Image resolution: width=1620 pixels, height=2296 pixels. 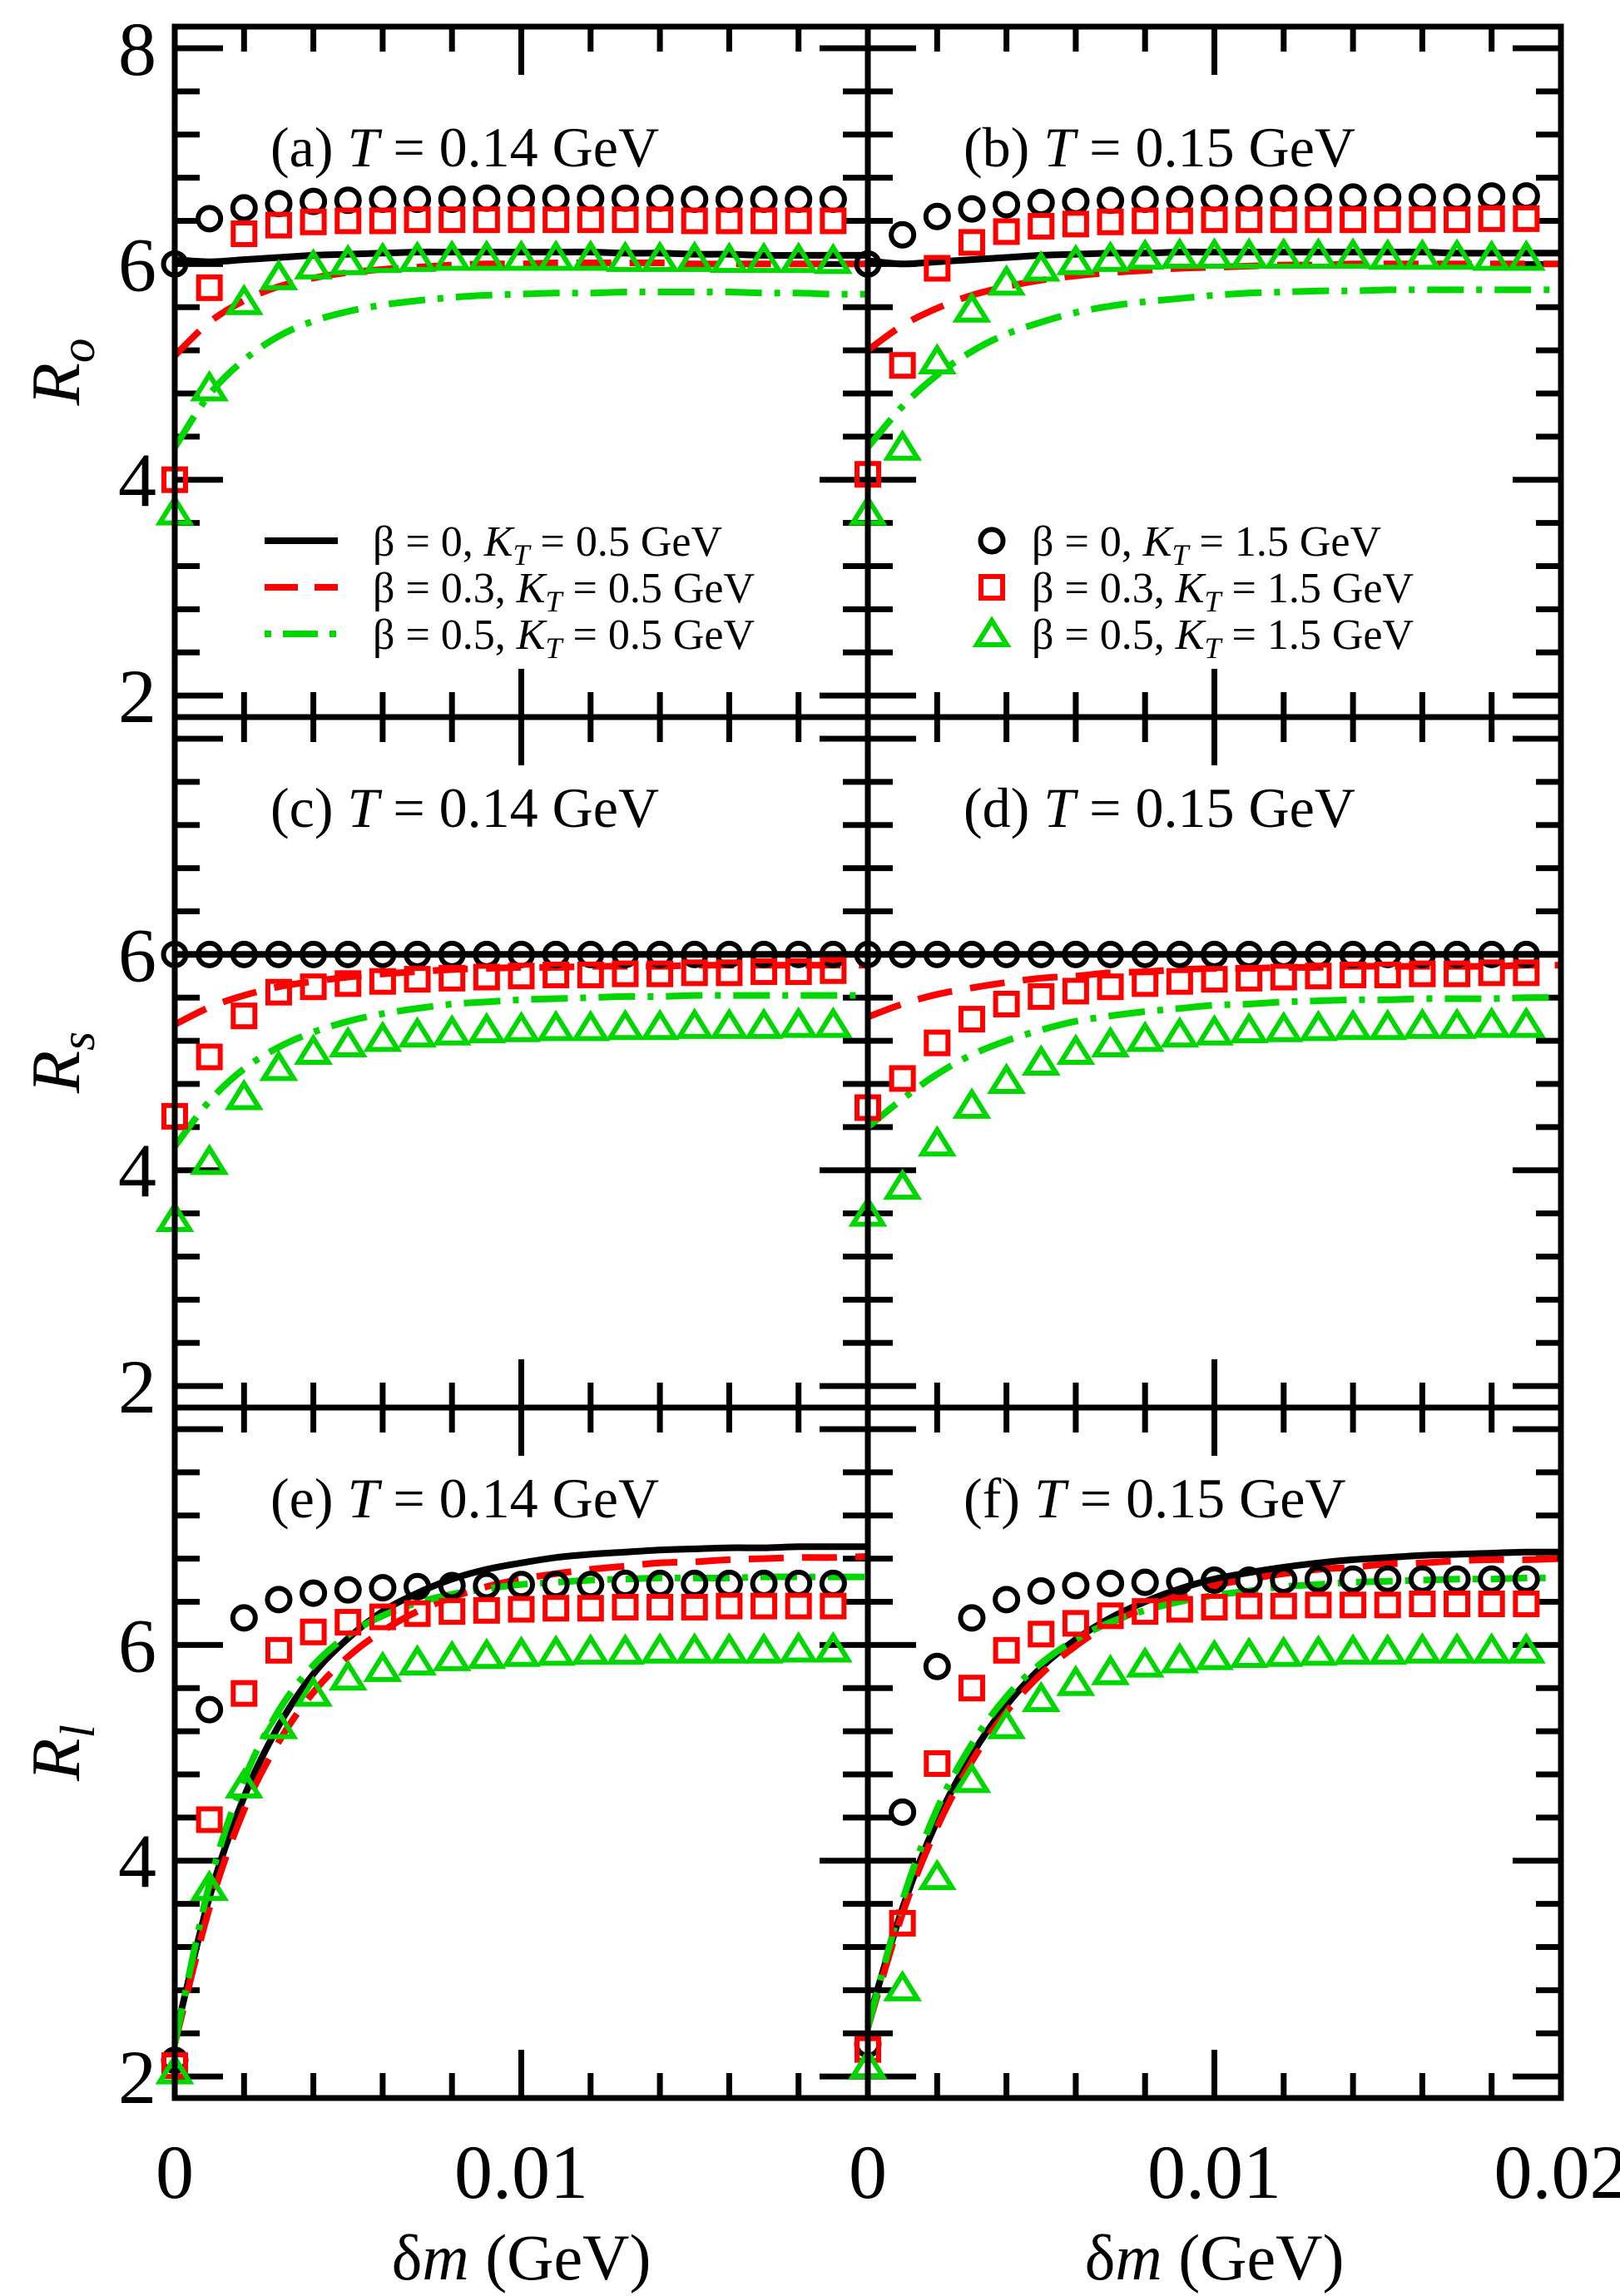 What do you see at coordinates (1214, 2172) in the screenshot?
I see `xtick-right-0.01: 0.01` at bounding box center [1214, 2172].